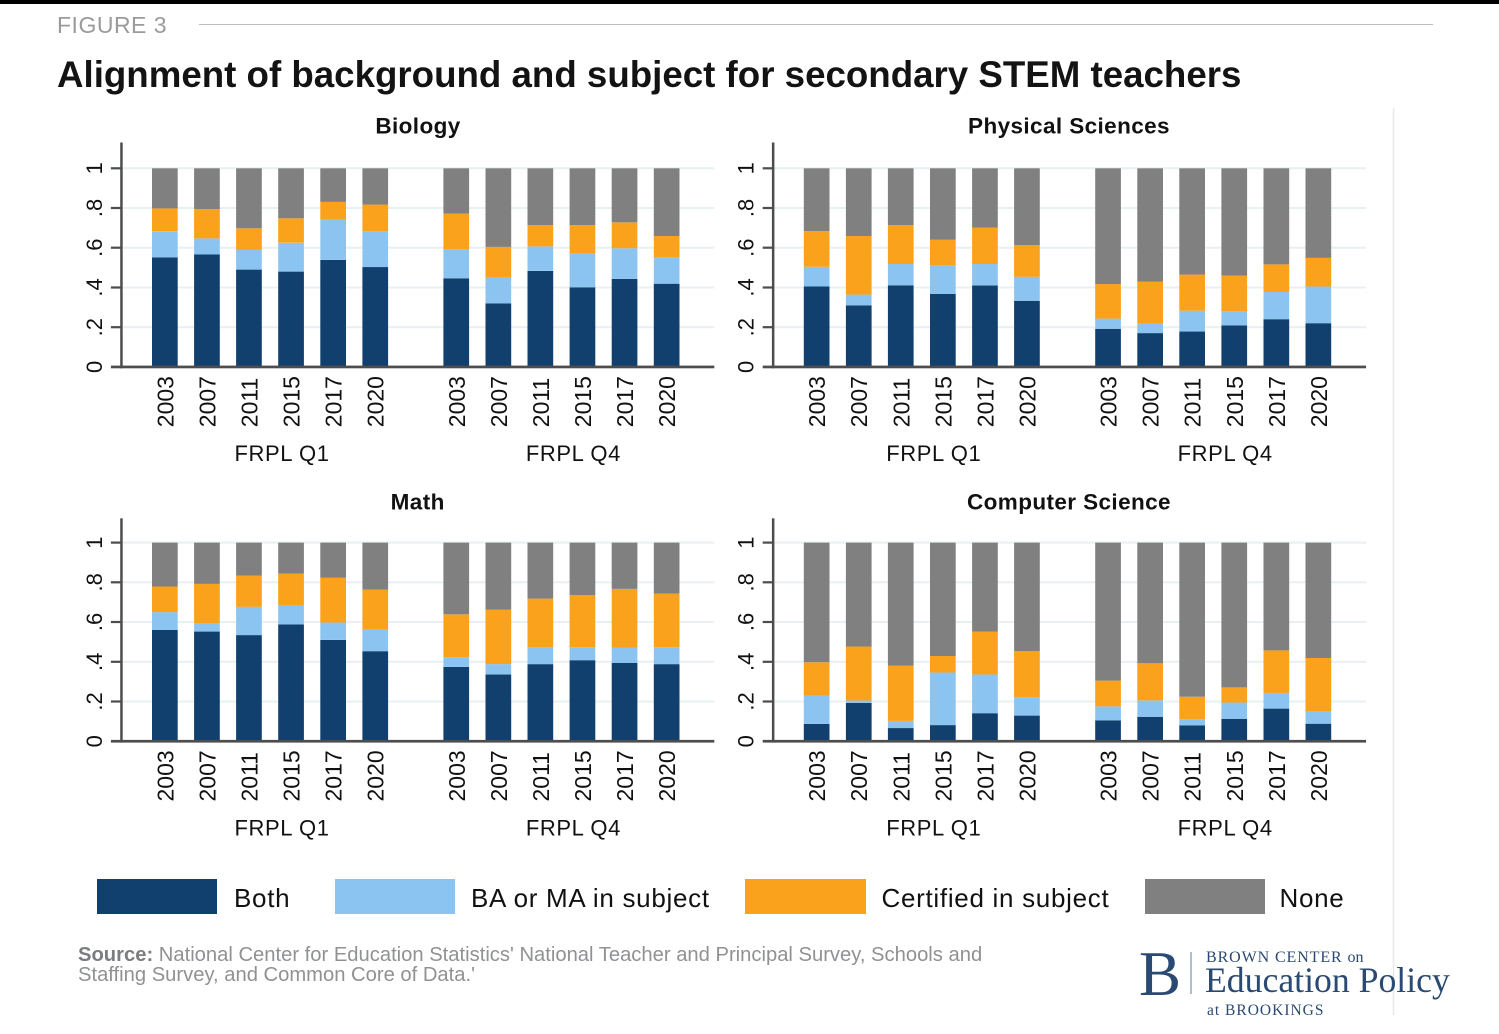  Describe the element at coordinates (1069, 501) in the screenshot. I see `svg-text: Computer Science` at that location.